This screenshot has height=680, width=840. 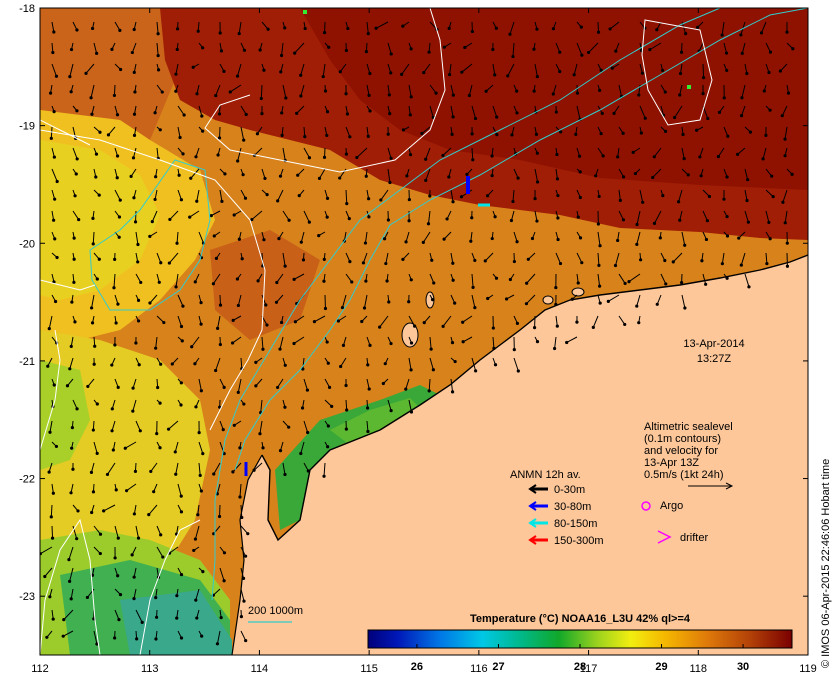 What do you see at coordinates (589, 669) in the screenshot?
I see `x-tick-label: 117` at bounding box center [589, 669].